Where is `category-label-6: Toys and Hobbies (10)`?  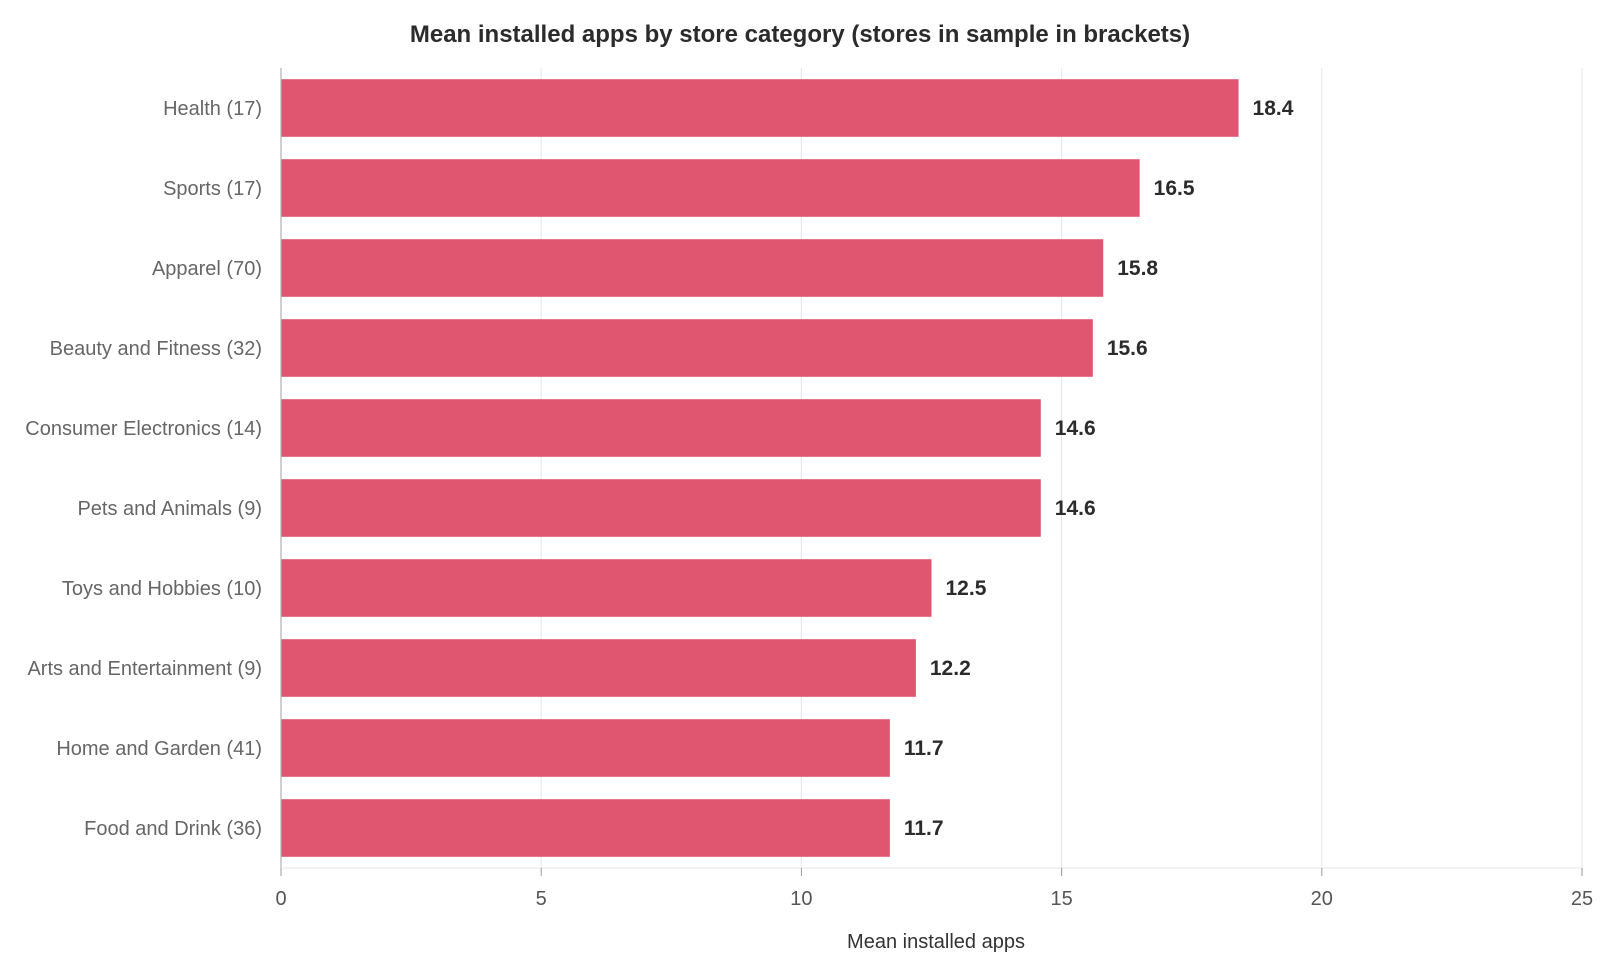 category-label-6: Toys and Hobbies (10) is located at coordinates (162, 589).